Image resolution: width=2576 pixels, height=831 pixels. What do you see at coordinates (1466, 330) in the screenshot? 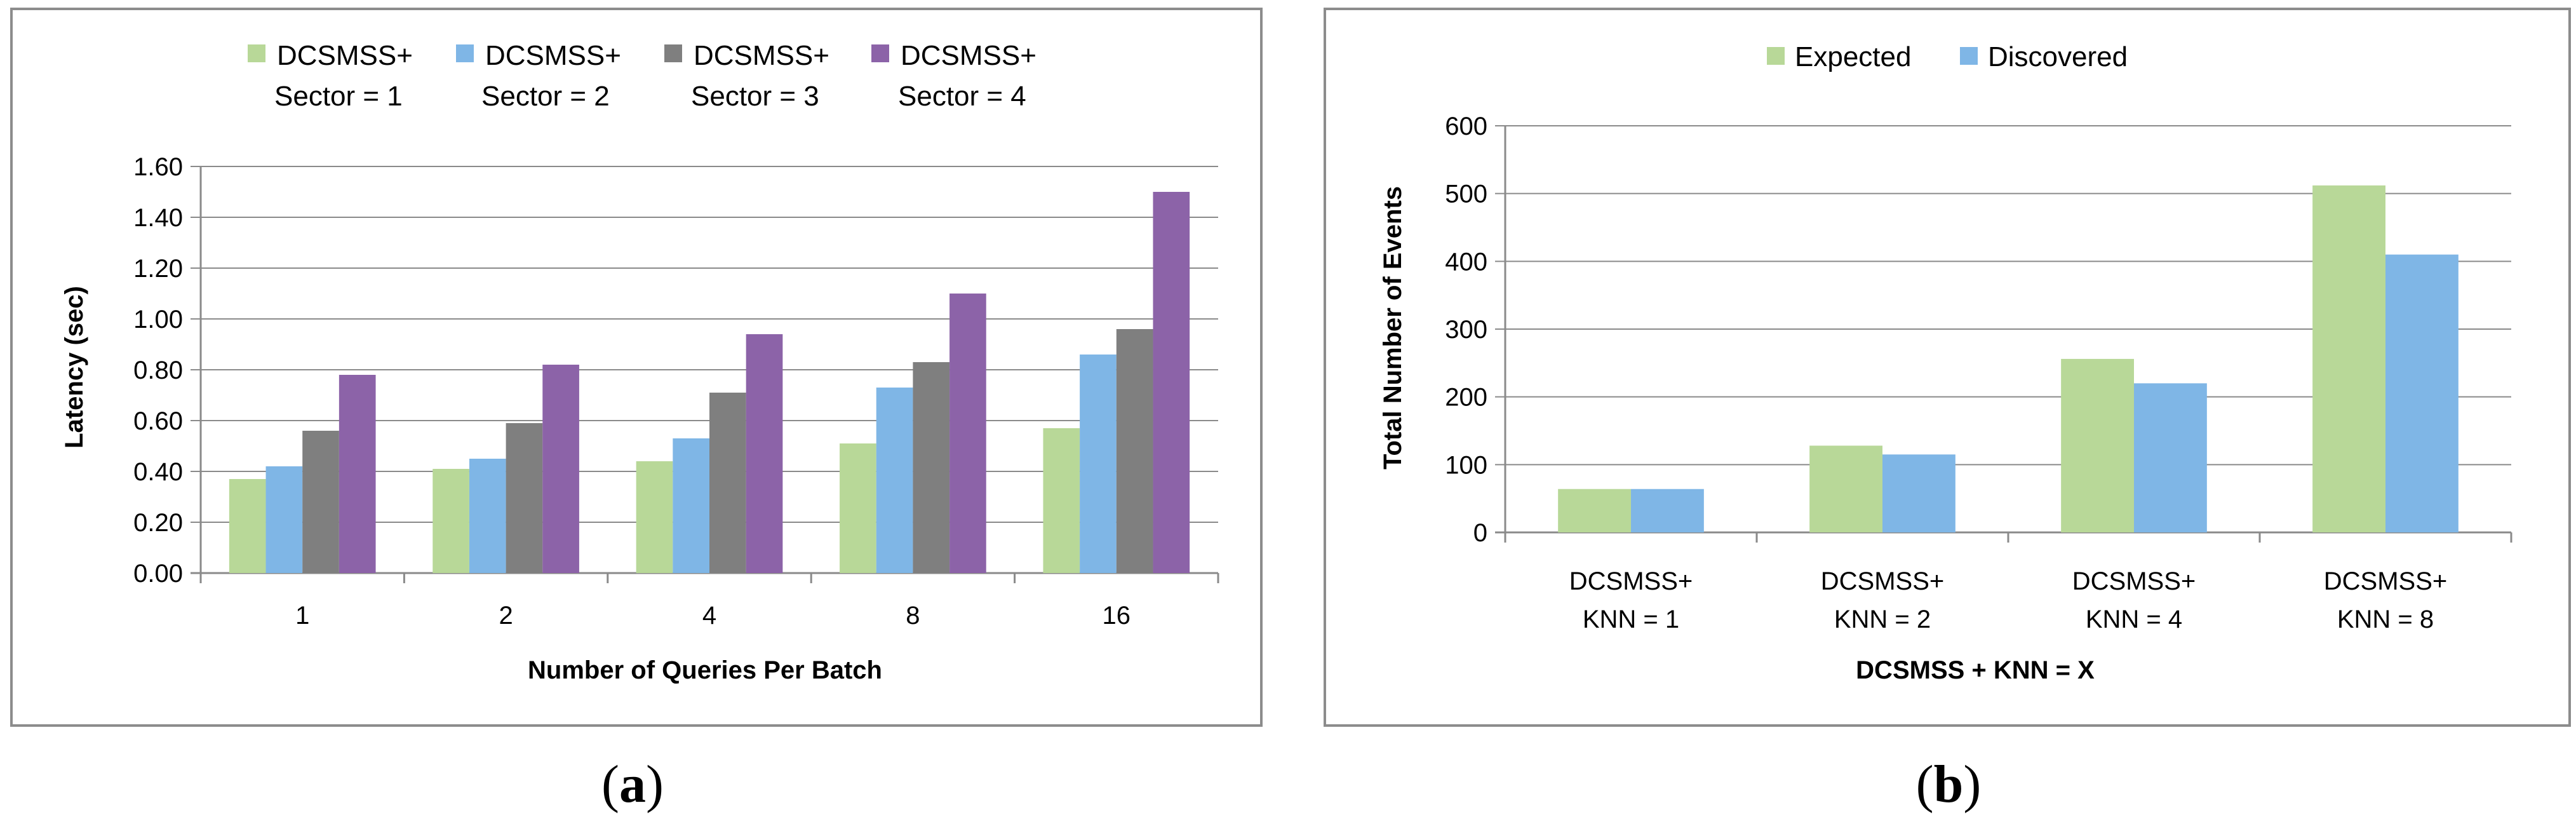
I see `y-tick-label: 300` at bounding box center [1466, 330].